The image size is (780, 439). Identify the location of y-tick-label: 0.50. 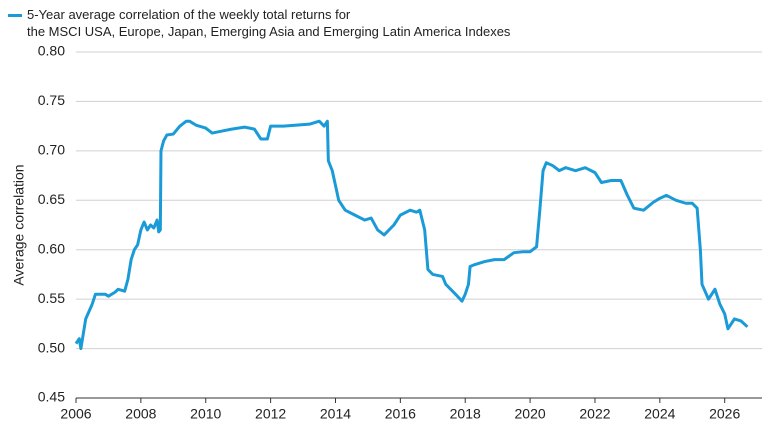
(51, 347).